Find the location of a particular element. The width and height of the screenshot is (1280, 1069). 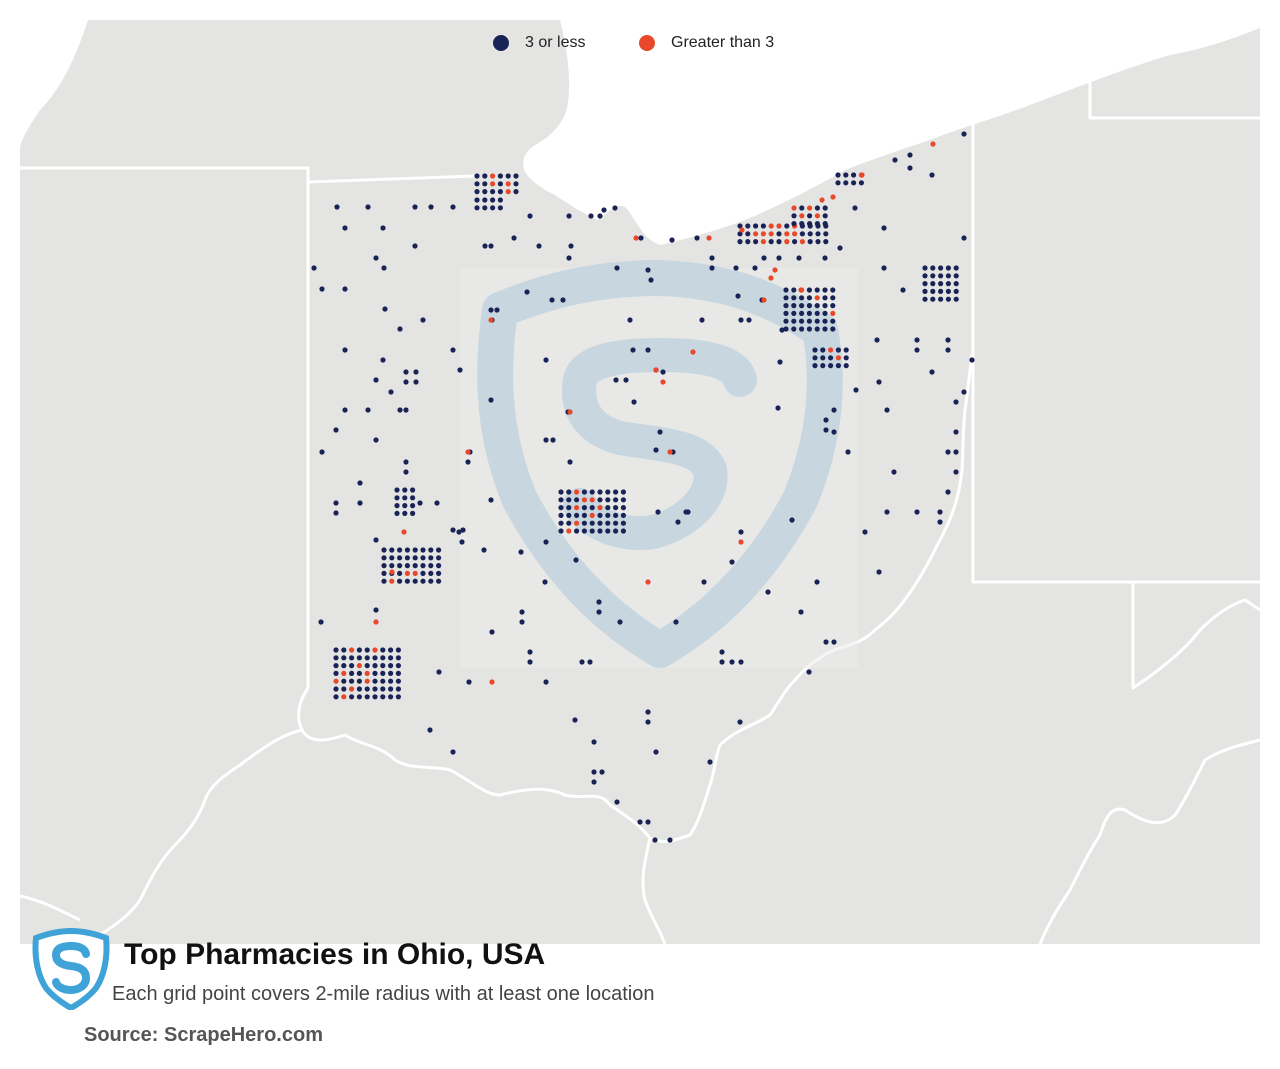

legend-dot-low is located at coordinates (501, 43).